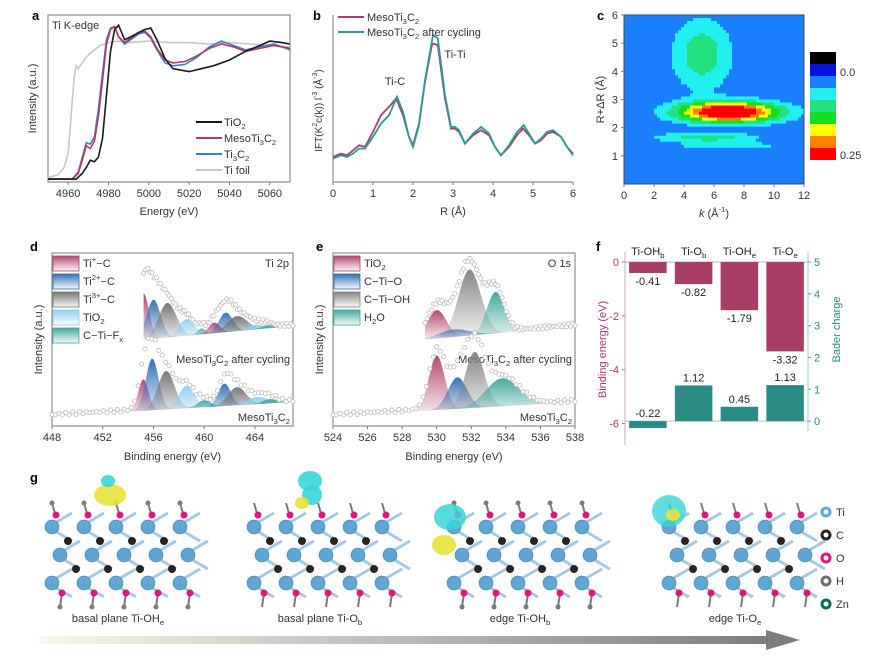 This screenshot has height=663, width=894. Describe the element at coordinates (615, 101) in the screenshot. I see `y-tick-label: 3` at that location.